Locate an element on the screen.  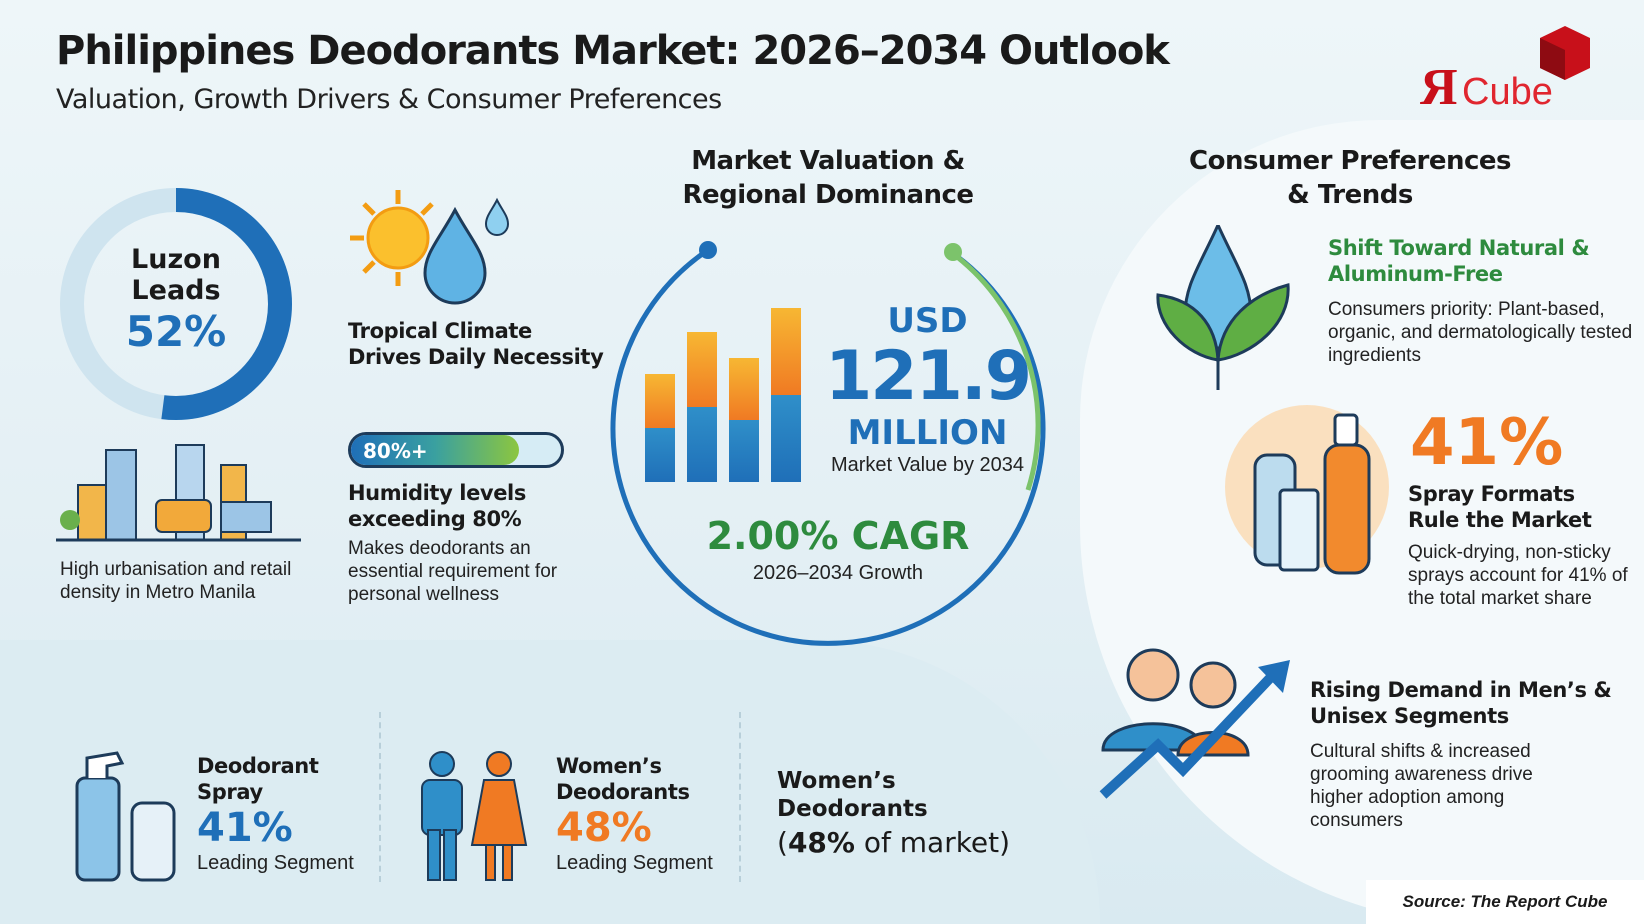
luzon-line2: Leads is located at coordinates (176, 290).